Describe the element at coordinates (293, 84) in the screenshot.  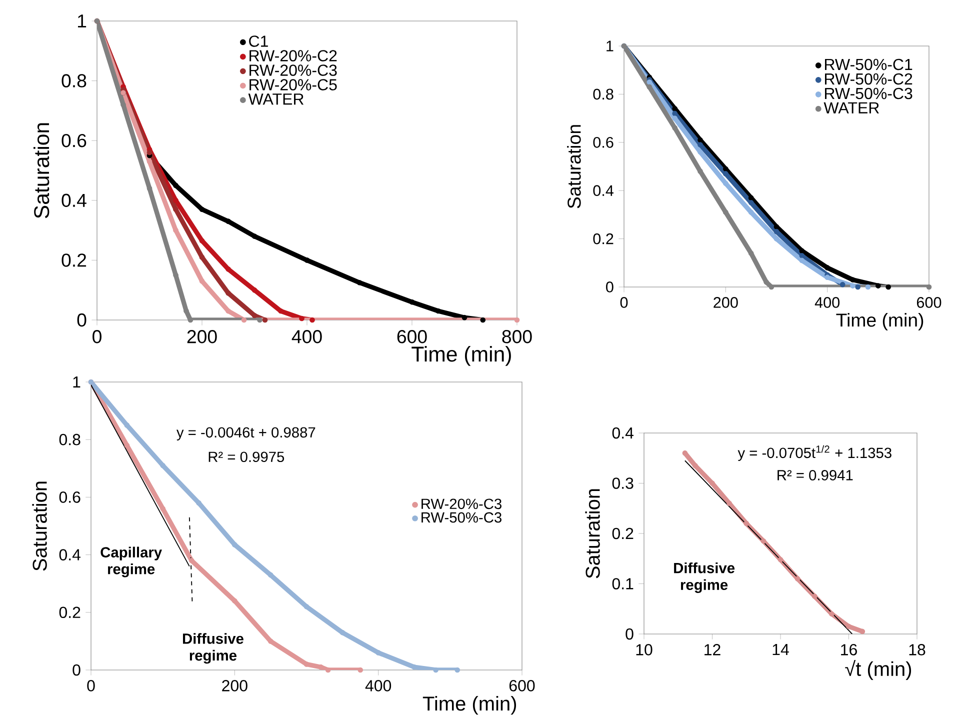
I see `legend-label: RW-20%-C5` at that location.